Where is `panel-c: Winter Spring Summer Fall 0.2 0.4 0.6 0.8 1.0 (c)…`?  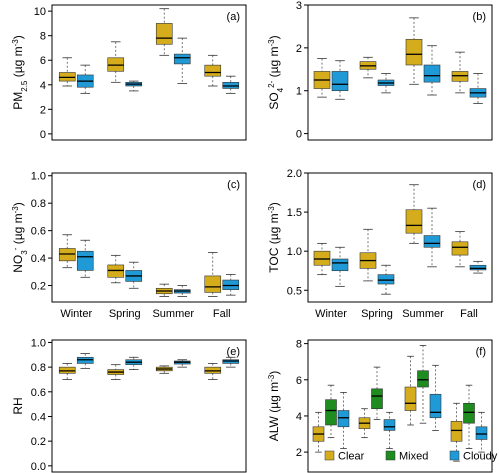 panel-c: Winter Spring Summer Fall 0.2 0.4 0.6 0.8 1.0 (c)… is located at coordinates (129, 245).